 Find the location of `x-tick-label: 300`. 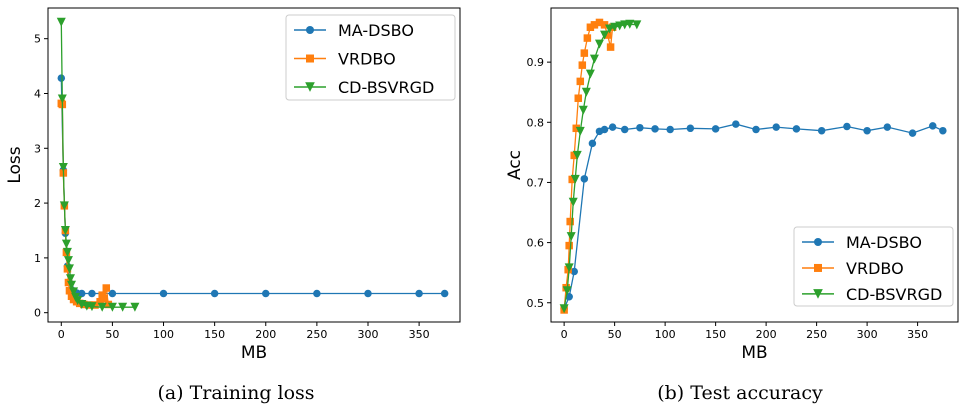

x-tick-label: 300 is located at coordinates (867, 334).